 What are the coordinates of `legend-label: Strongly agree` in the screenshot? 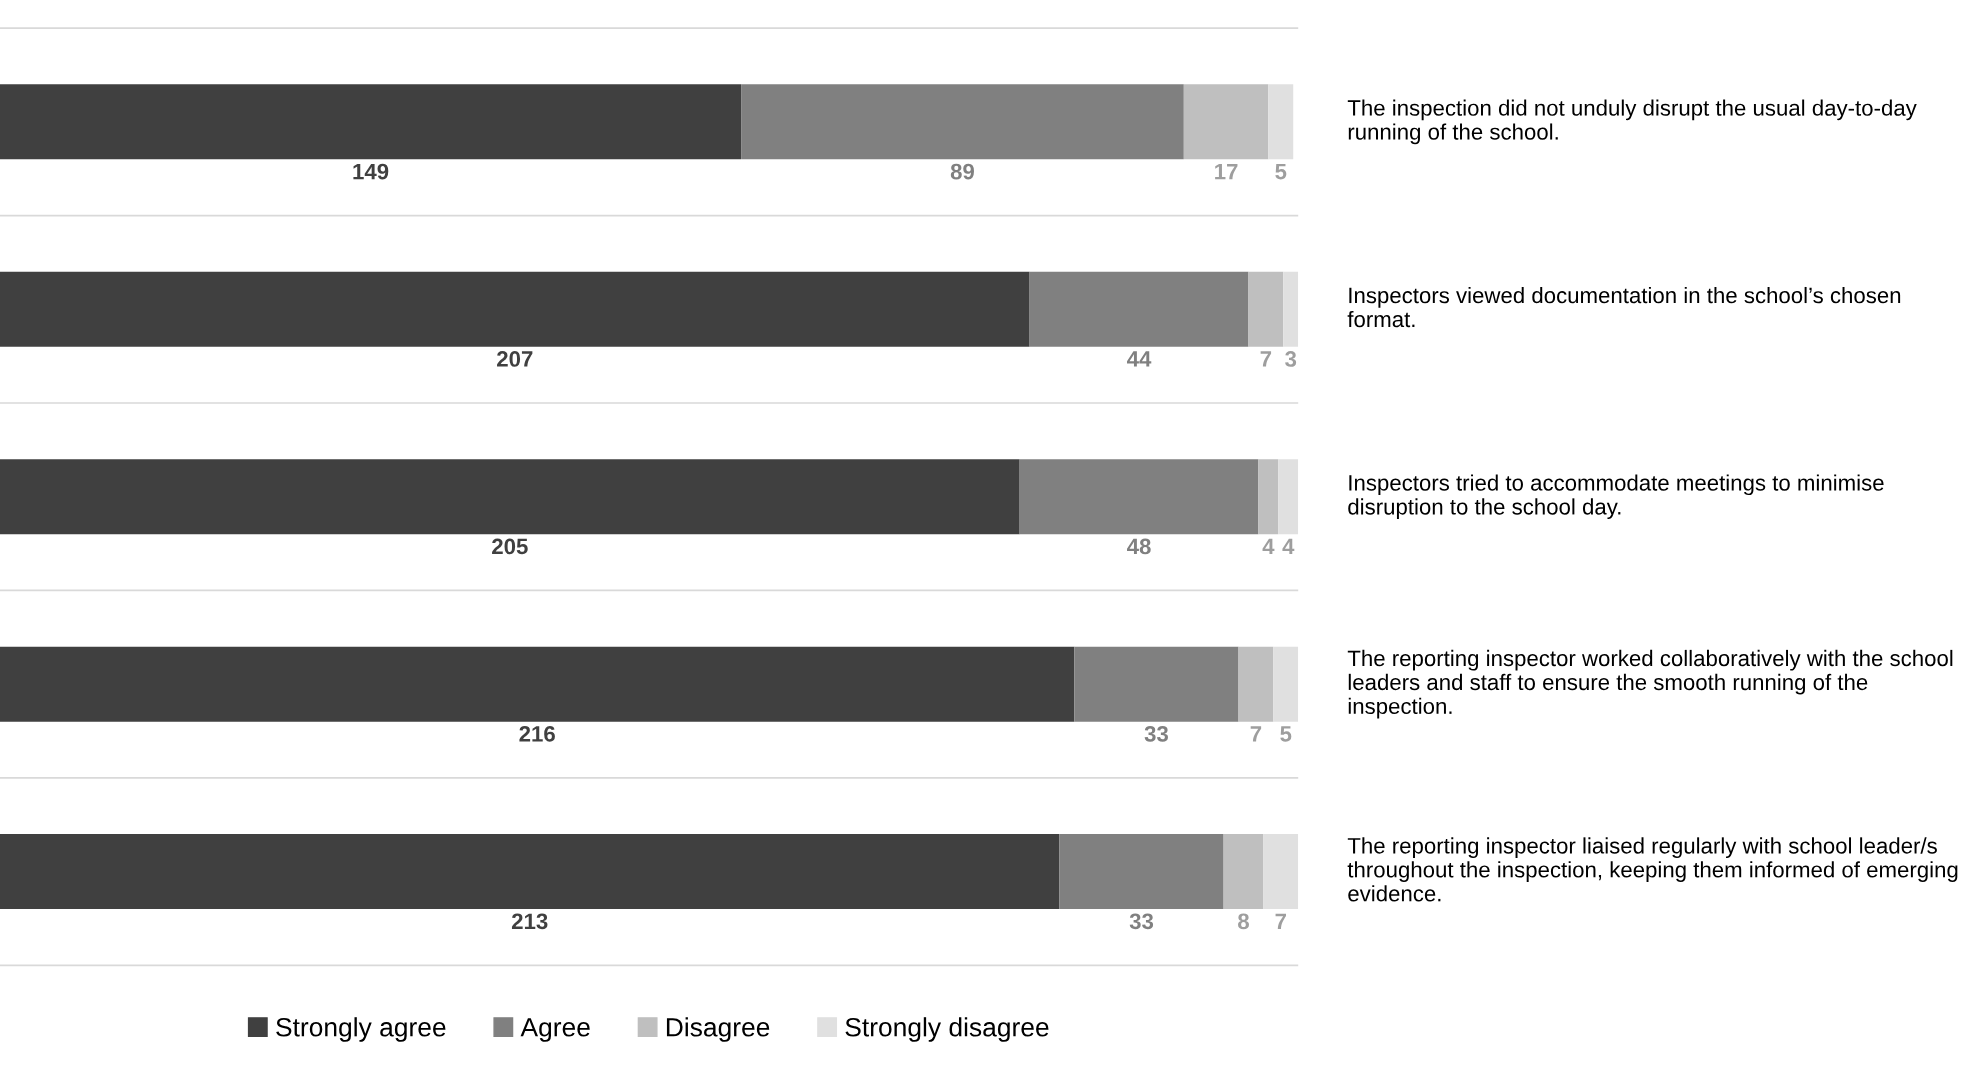 It's located at (361, 1029).